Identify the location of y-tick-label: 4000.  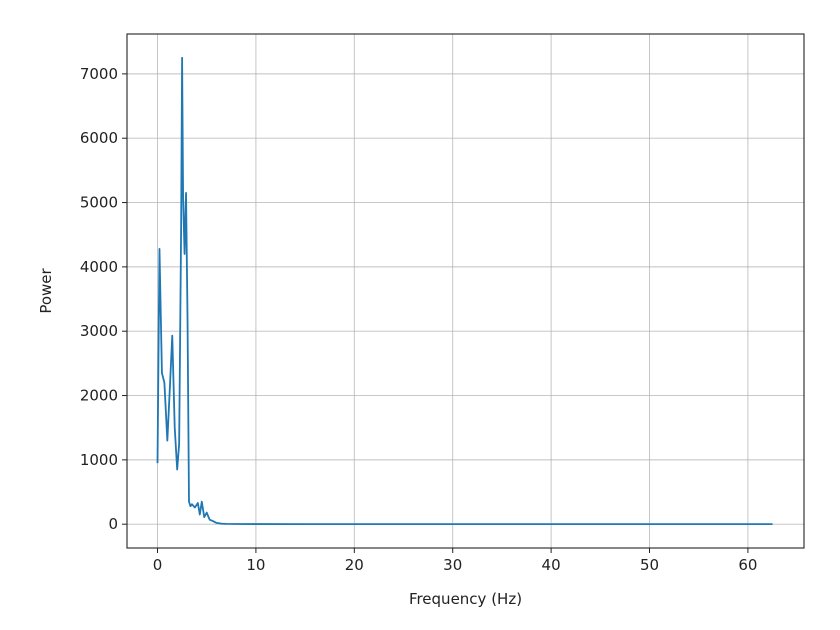
(99, 267).